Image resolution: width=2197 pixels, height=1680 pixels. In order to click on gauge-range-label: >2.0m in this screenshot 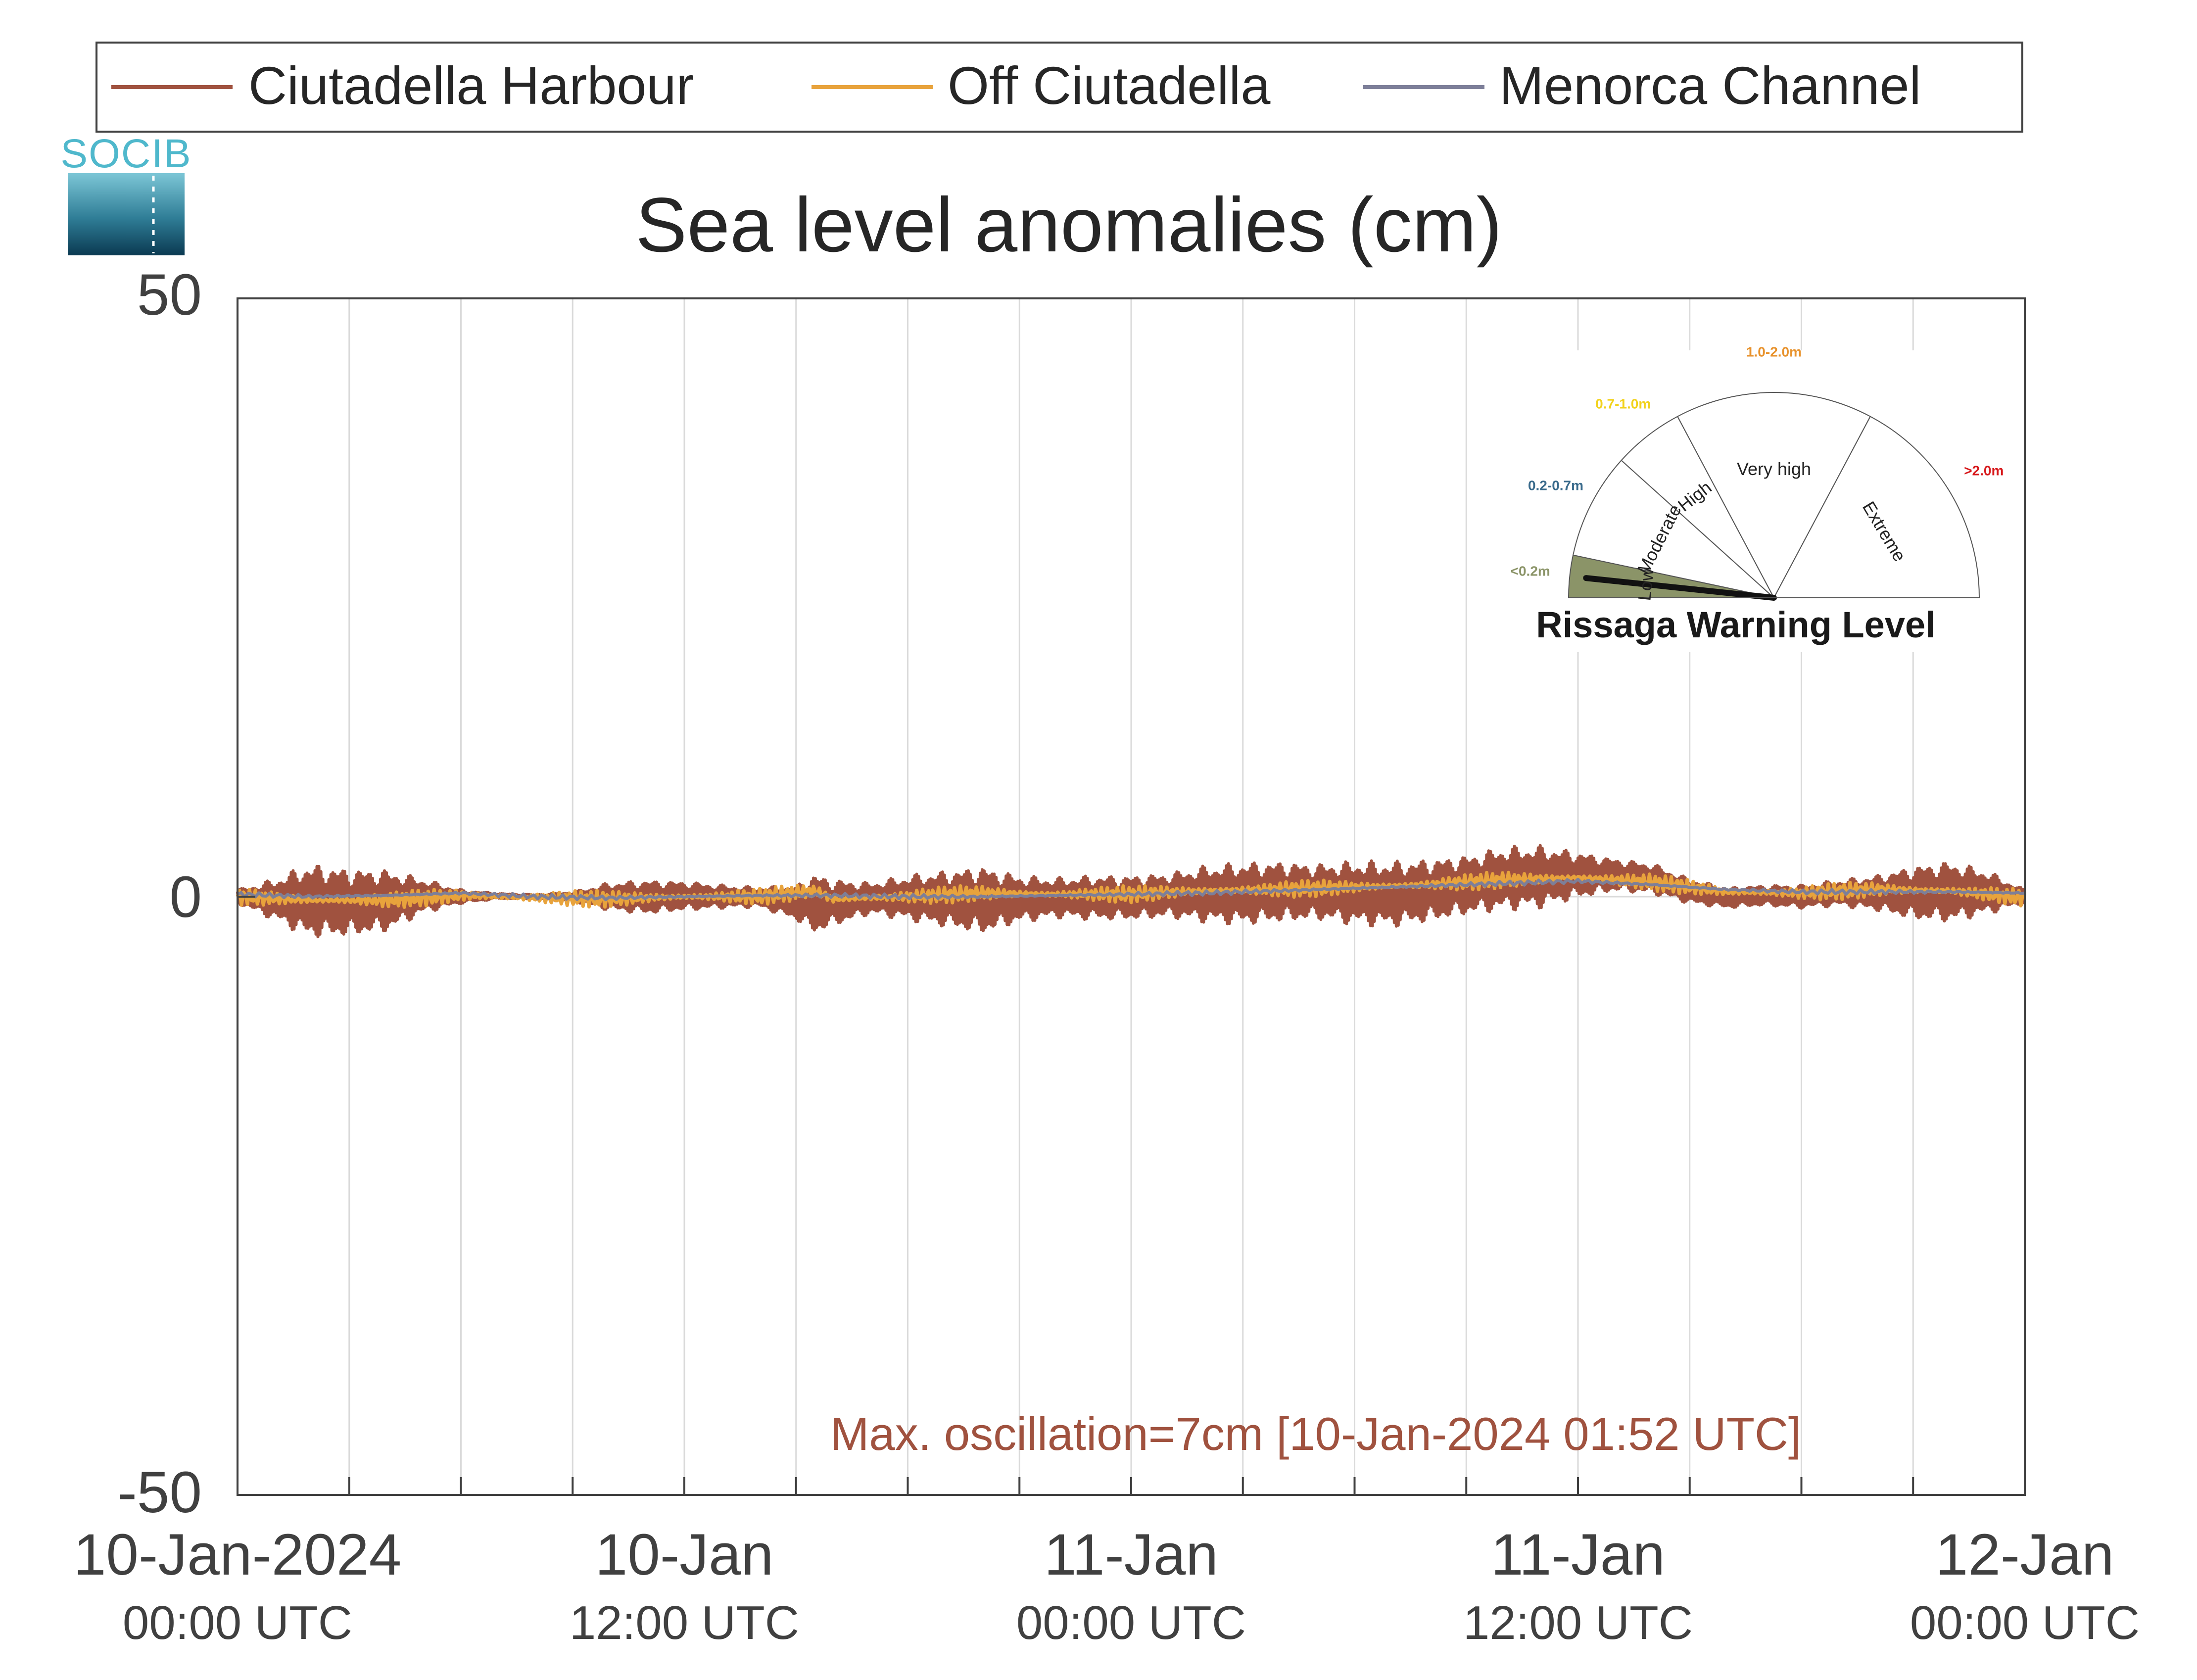, I will do `click(1984, 471)`.